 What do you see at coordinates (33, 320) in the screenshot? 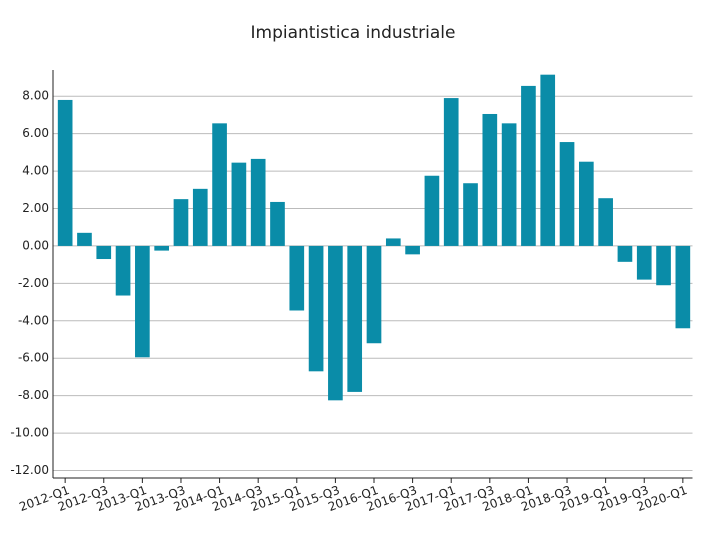
I see `y-tick-label: -4.00` at bounding box center [33, 320].